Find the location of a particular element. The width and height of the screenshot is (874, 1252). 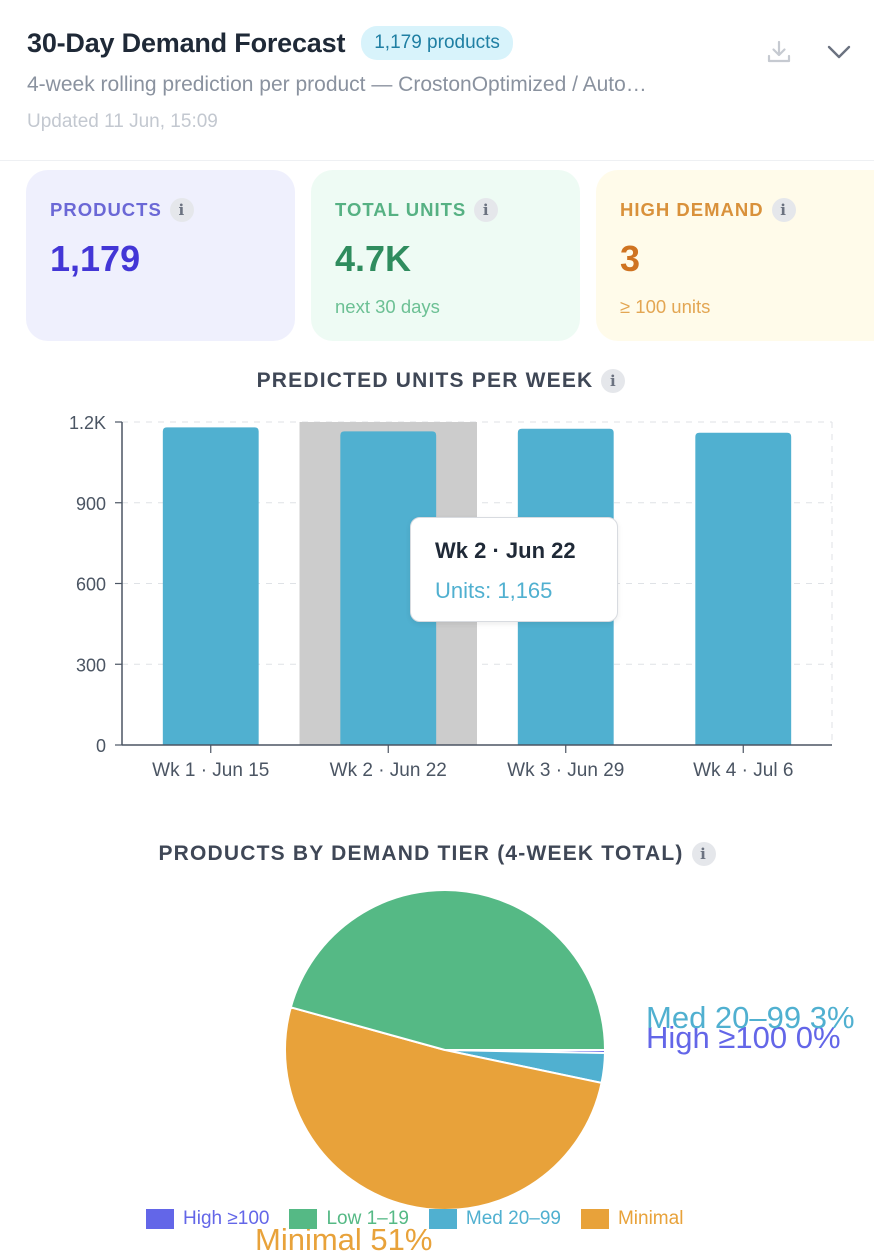

legend-item-med: Med 20–99 is located at coordinates (494, 1219).